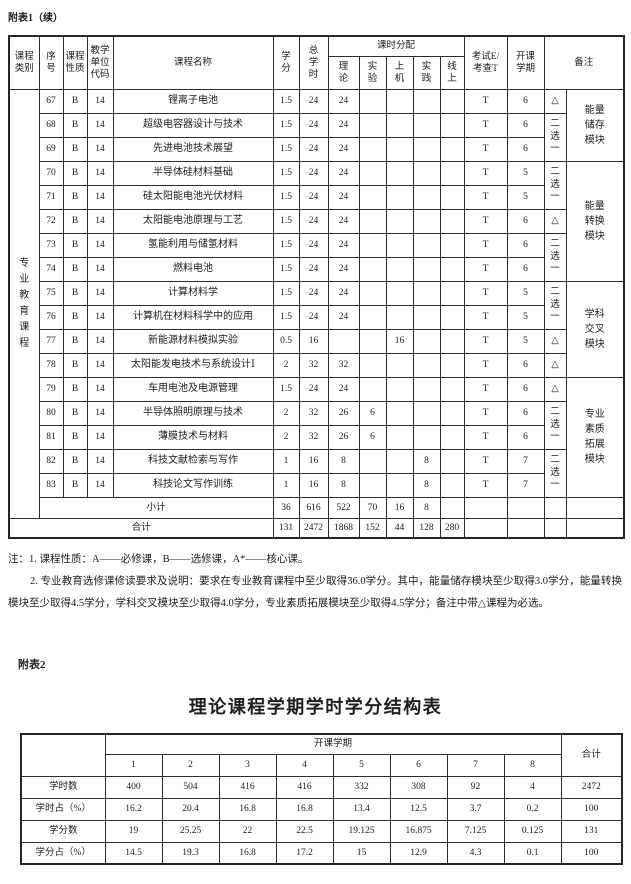 The height and width of the screenshot is (884, 631). Describe the element at coordinates (51, 245) in the screenshot. I see `seq-cell: 73` at that location.